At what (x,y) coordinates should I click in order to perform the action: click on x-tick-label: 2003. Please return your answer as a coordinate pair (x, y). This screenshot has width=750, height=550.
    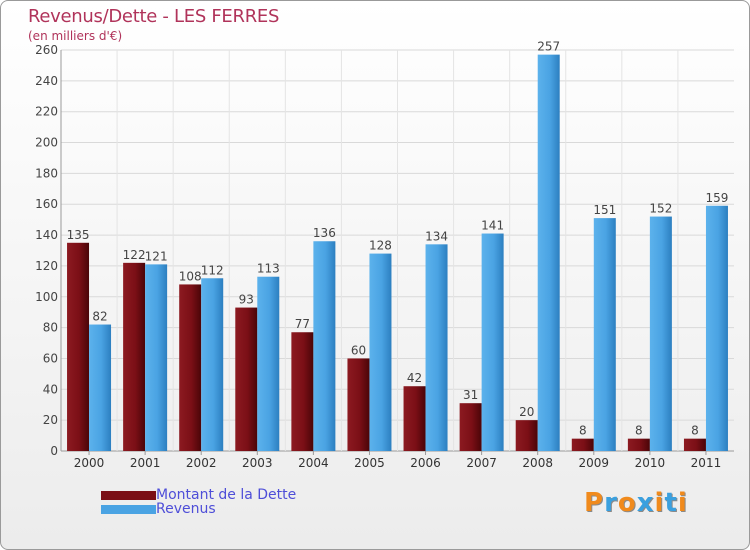
    Looking at the image, I should click on (257, 463).